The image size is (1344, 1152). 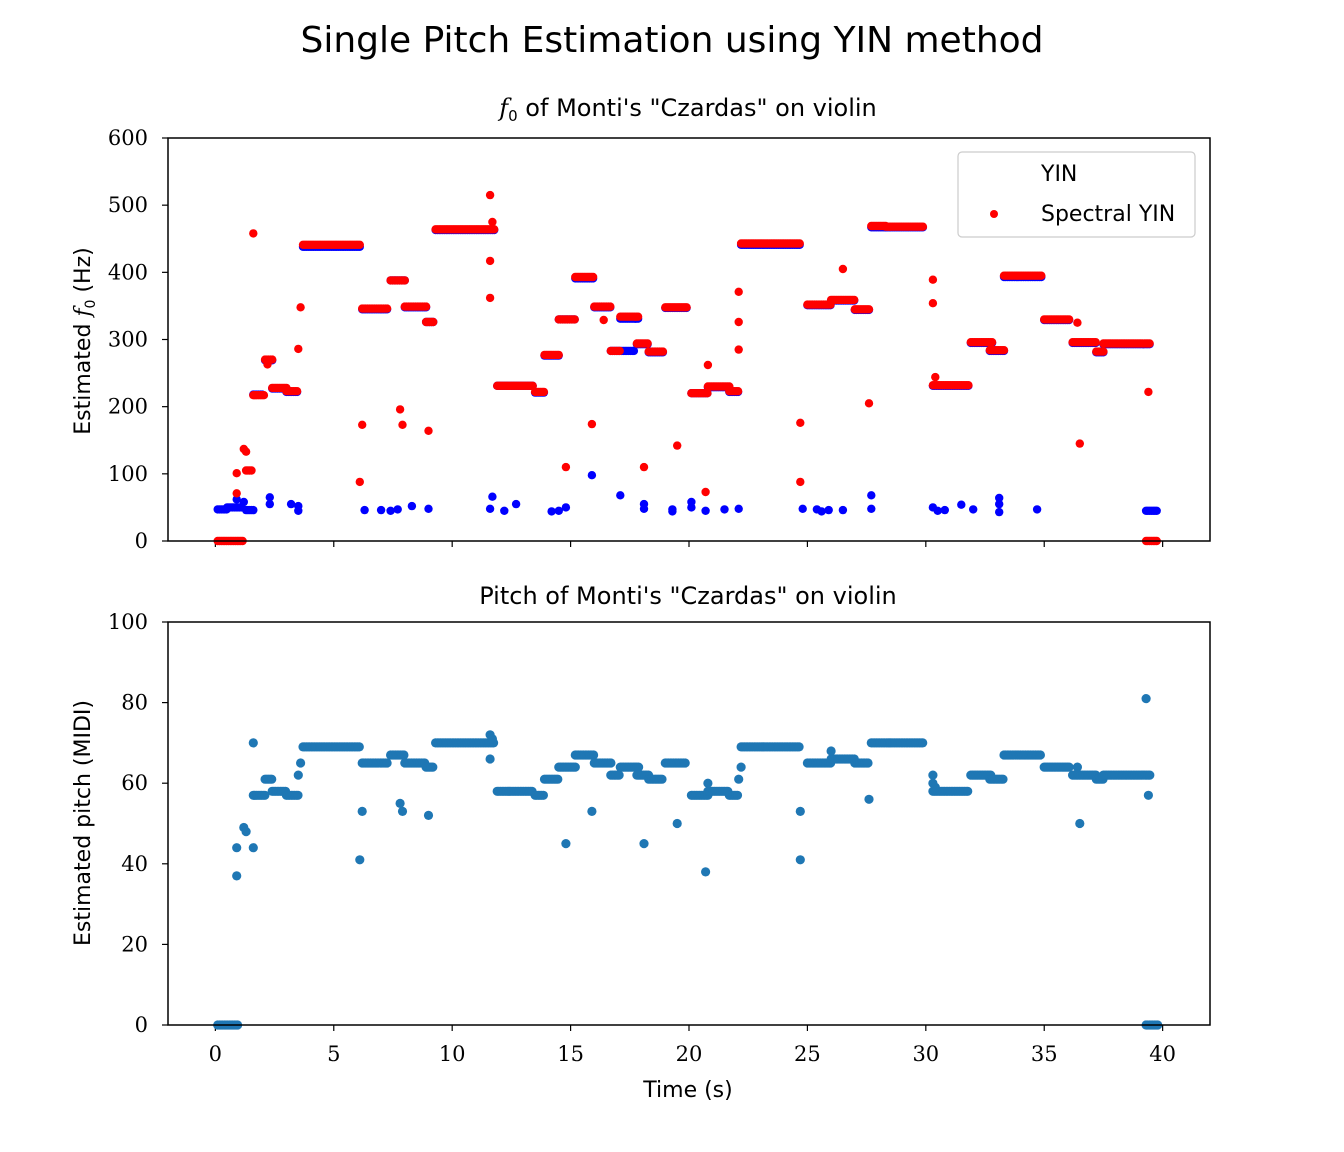 I want to click on top-title-sub: 0, so click(x=513, y=116).